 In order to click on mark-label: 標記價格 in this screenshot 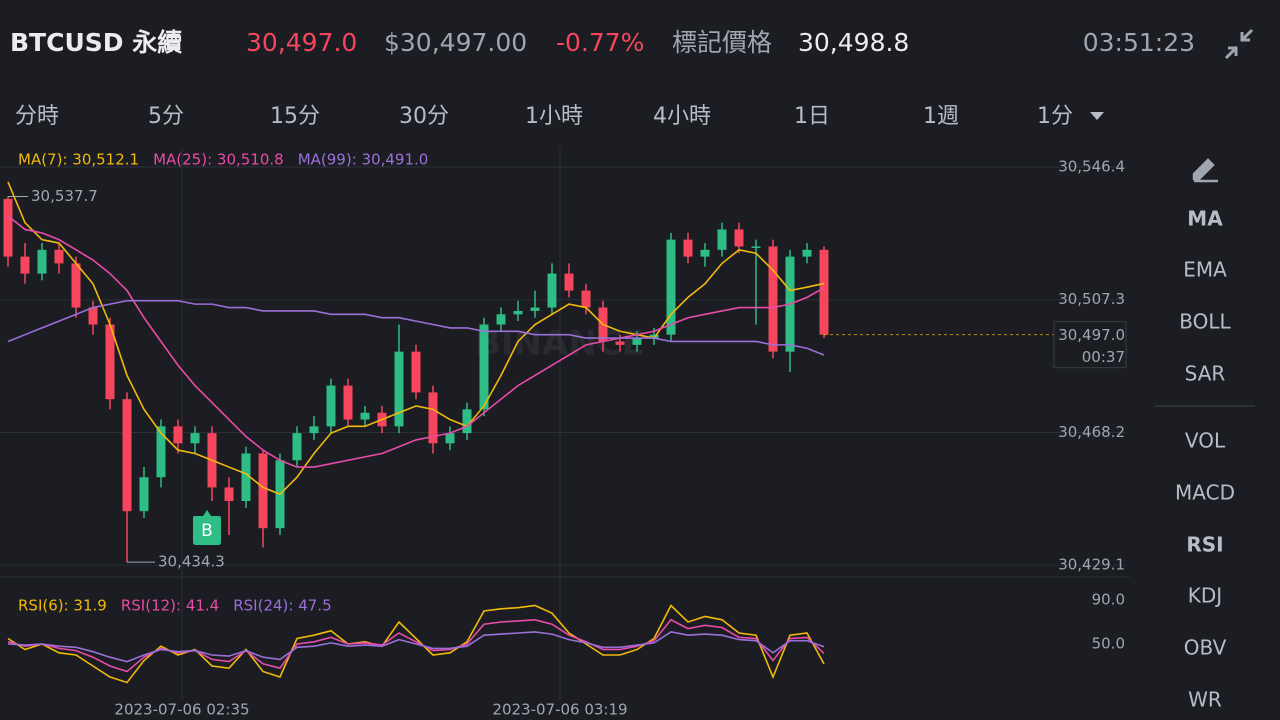, I will do `click(722, 42)`.